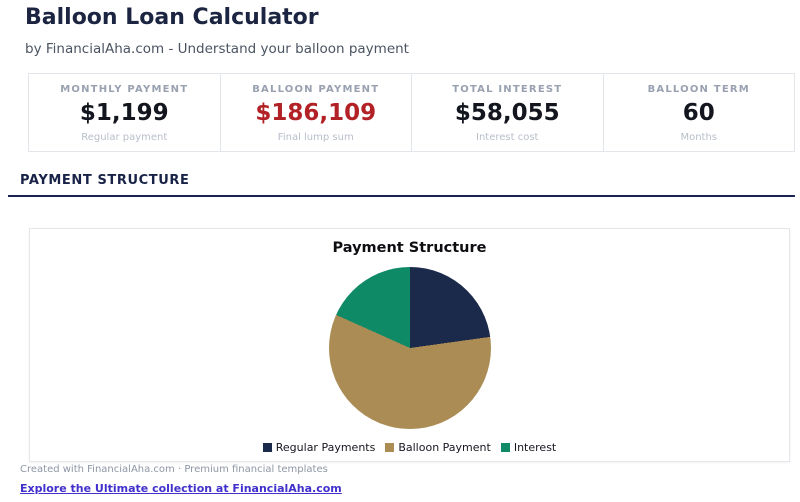 The height and width of the screenshot is (502, 800). Describe the element at coordinates (316, 89) in the screenshot. I see `stat-label: BALLOON PAYMENT` at that location.